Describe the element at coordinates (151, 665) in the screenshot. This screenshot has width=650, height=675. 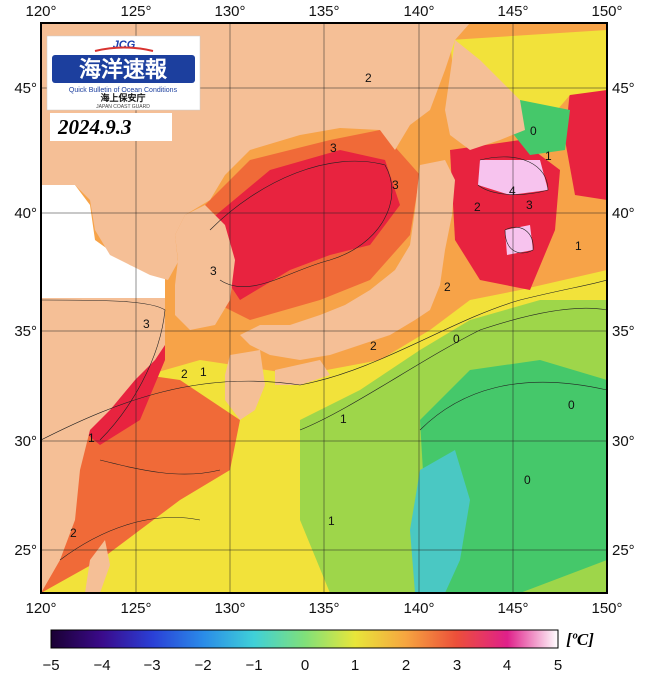
I see `colorbar-tick-label: −3` at that location.